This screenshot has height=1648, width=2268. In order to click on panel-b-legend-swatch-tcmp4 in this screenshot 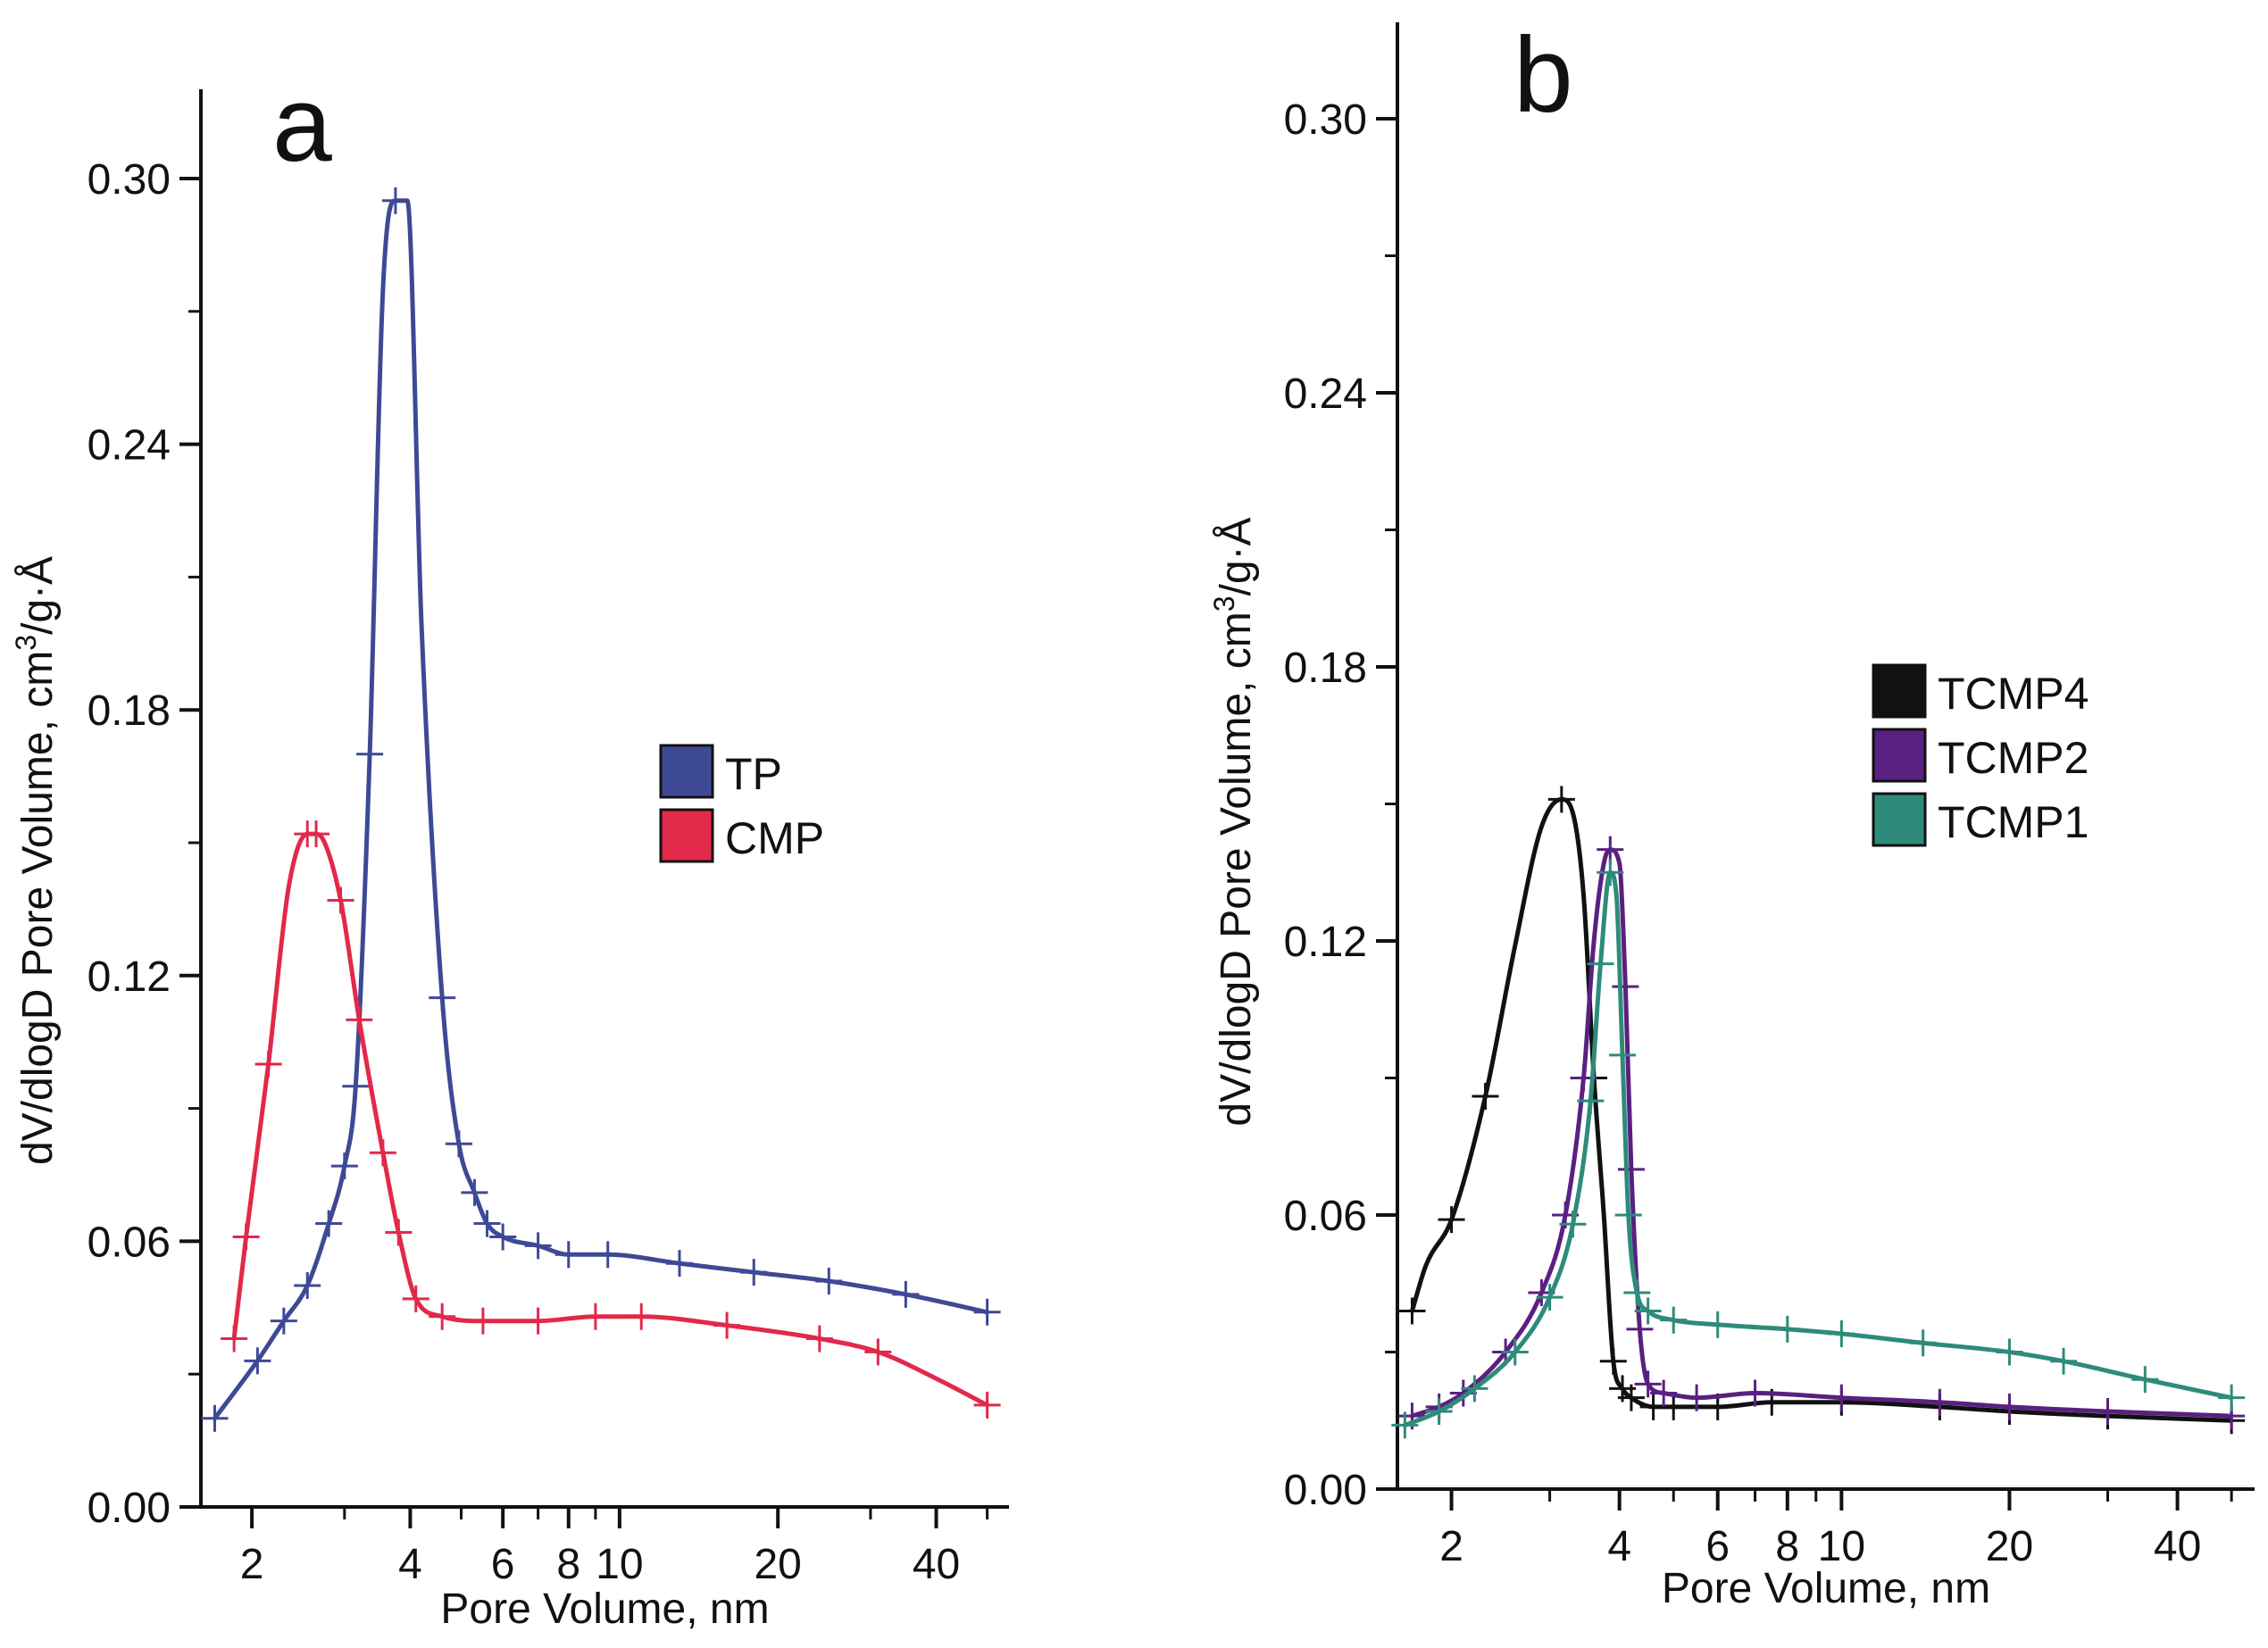, I will do `click(1899, 691)`.